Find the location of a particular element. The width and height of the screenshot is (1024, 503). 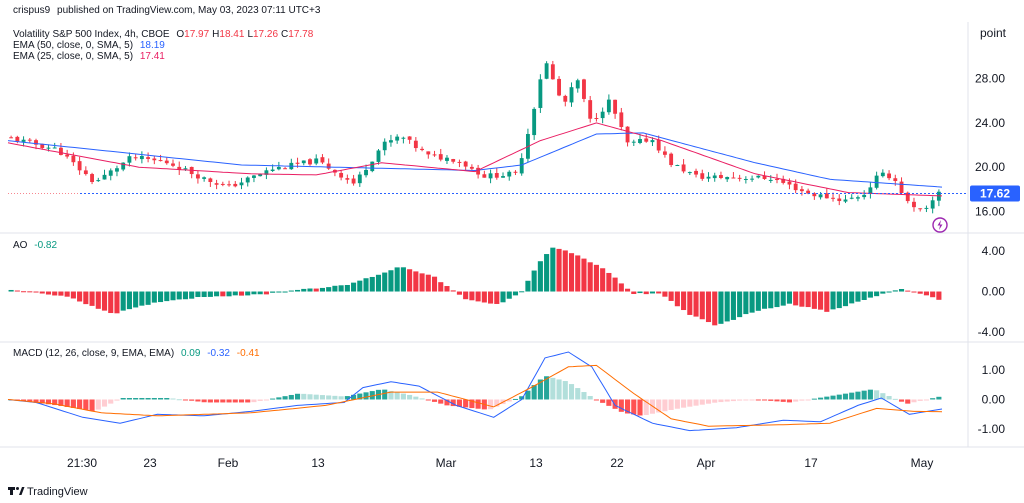

current-price-label: 17.62 is located at coordinates (995, 193).